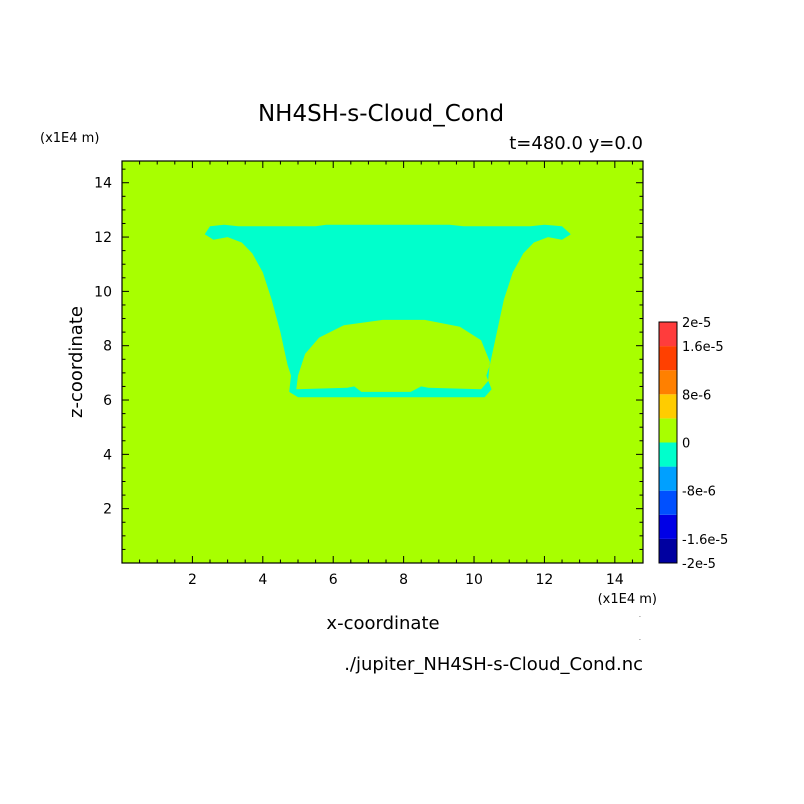  I want to click on y-tick-label: 4, so click(107, 455).